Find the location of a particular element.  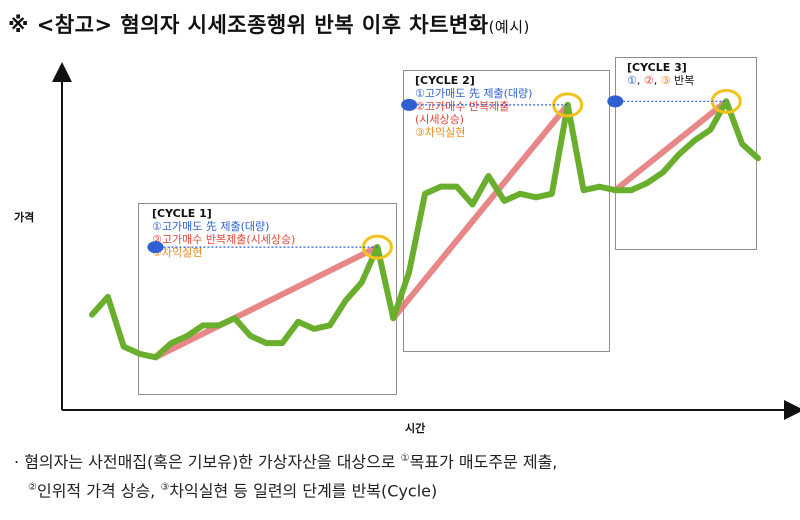

cycle-1-step-2: ②고가매수 반복제출(시세상승) is located at coordinates (224, 239).